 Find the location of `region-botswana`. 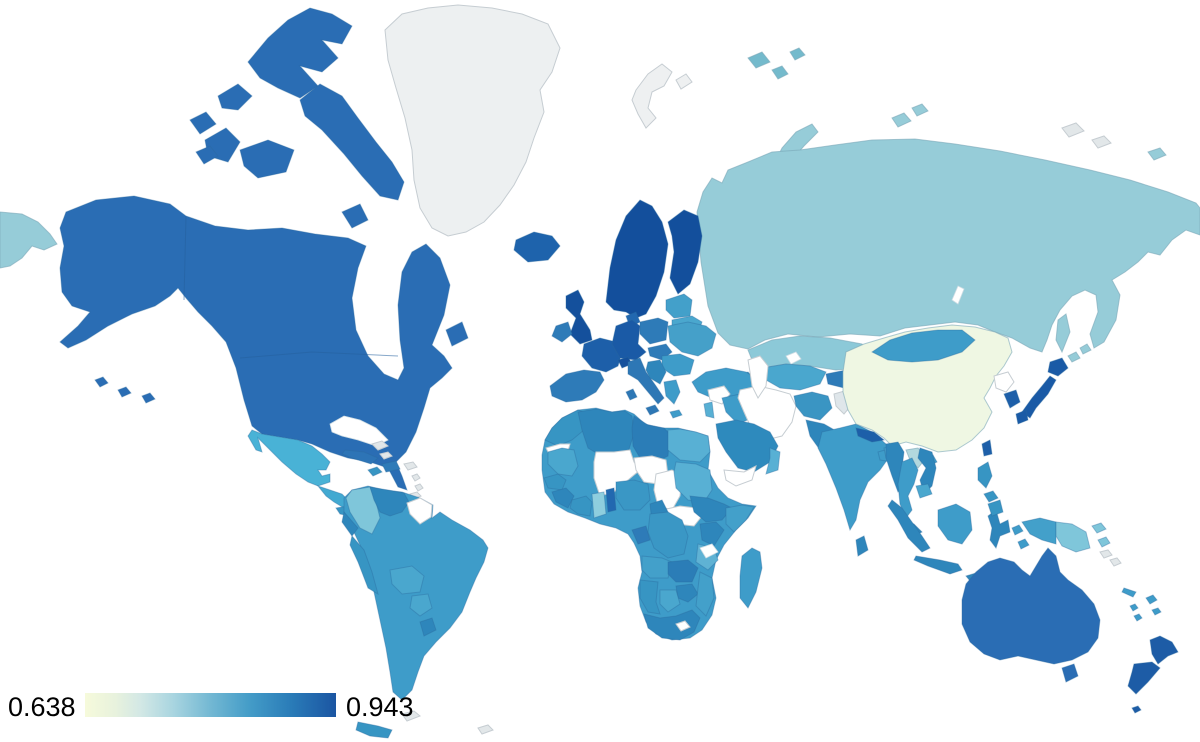

region-botswana is located at coordinates (670, 601).